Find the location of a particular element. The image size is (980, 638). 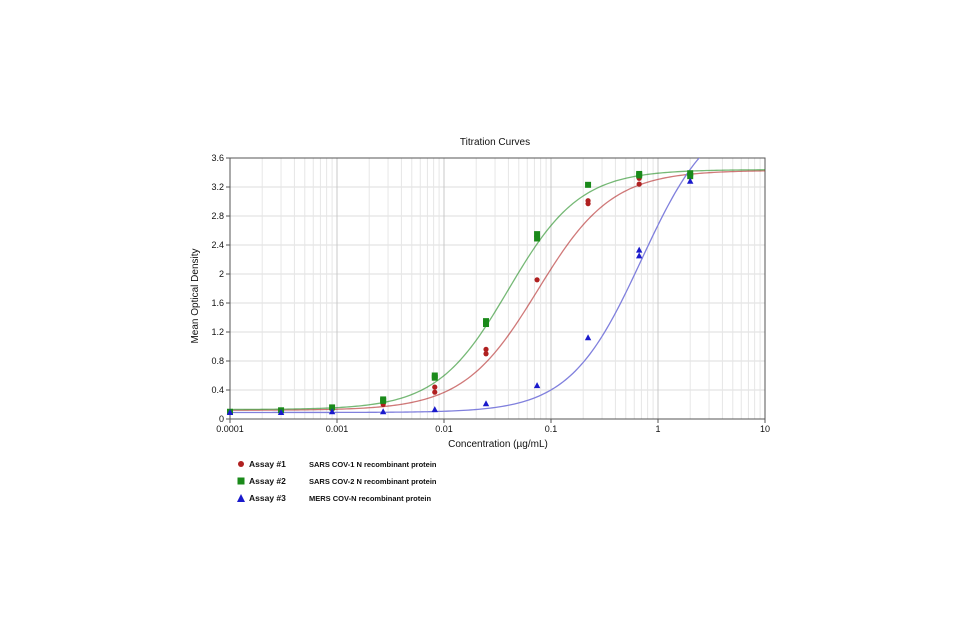

legend-series-name: Assay #3 is located at coordinates (267, 498).